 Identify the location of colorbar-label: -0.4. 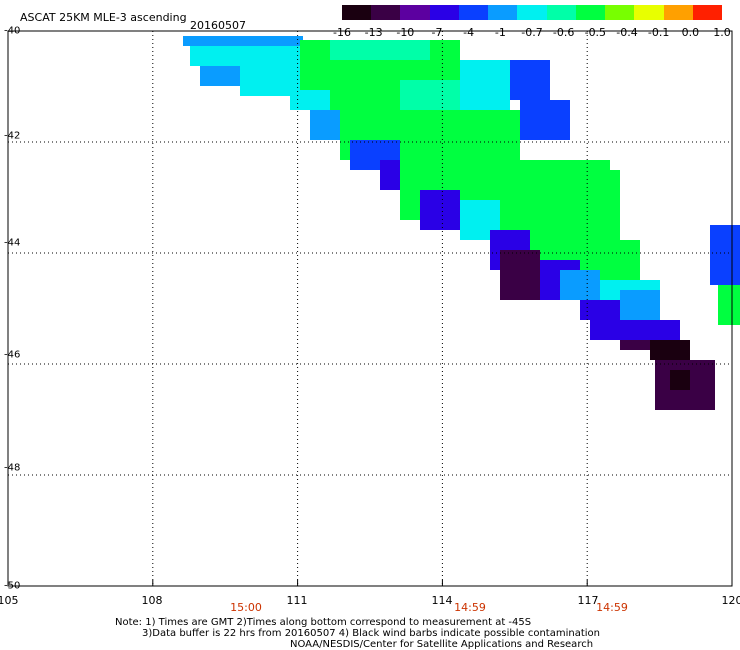
(627, 32).